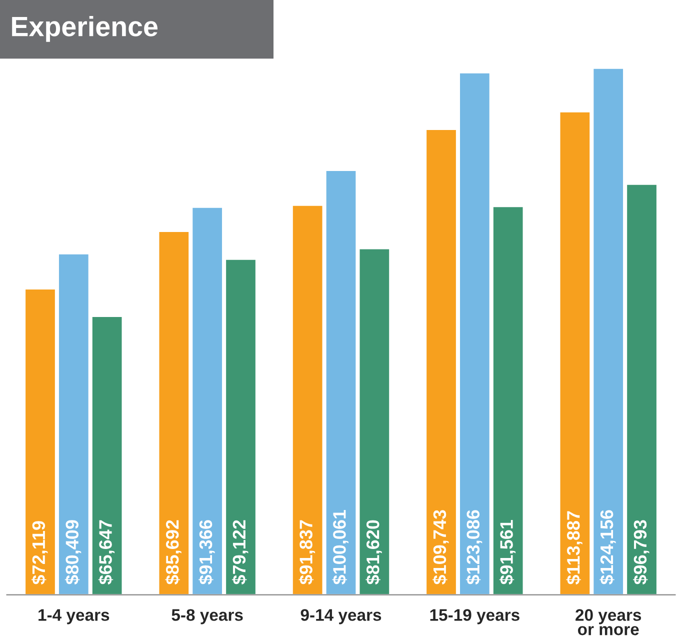  What do you see at coordinates (240, 552) in the screenshot?
I see `data-label: $79,122` at bounding box center [240, 552].